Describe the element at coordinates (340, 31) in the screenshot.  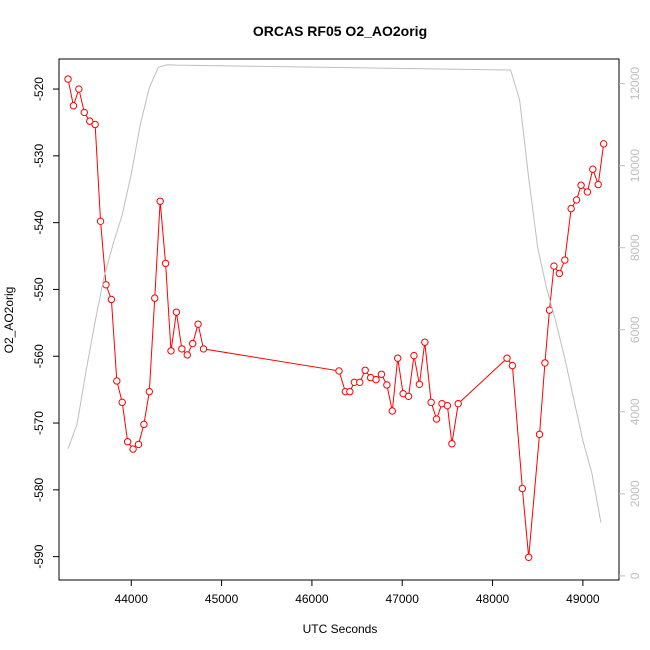
I see `chart-title: ORCAS RF05 O2_AO2orig` at that location.